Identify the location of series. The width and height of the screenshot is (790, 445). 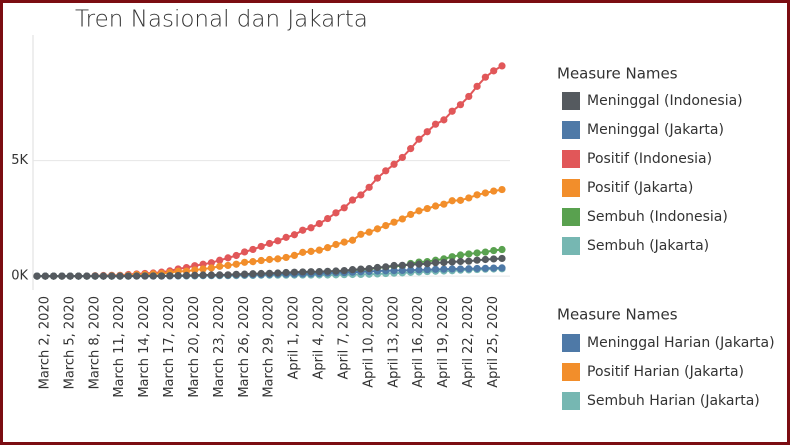
(269, 267).